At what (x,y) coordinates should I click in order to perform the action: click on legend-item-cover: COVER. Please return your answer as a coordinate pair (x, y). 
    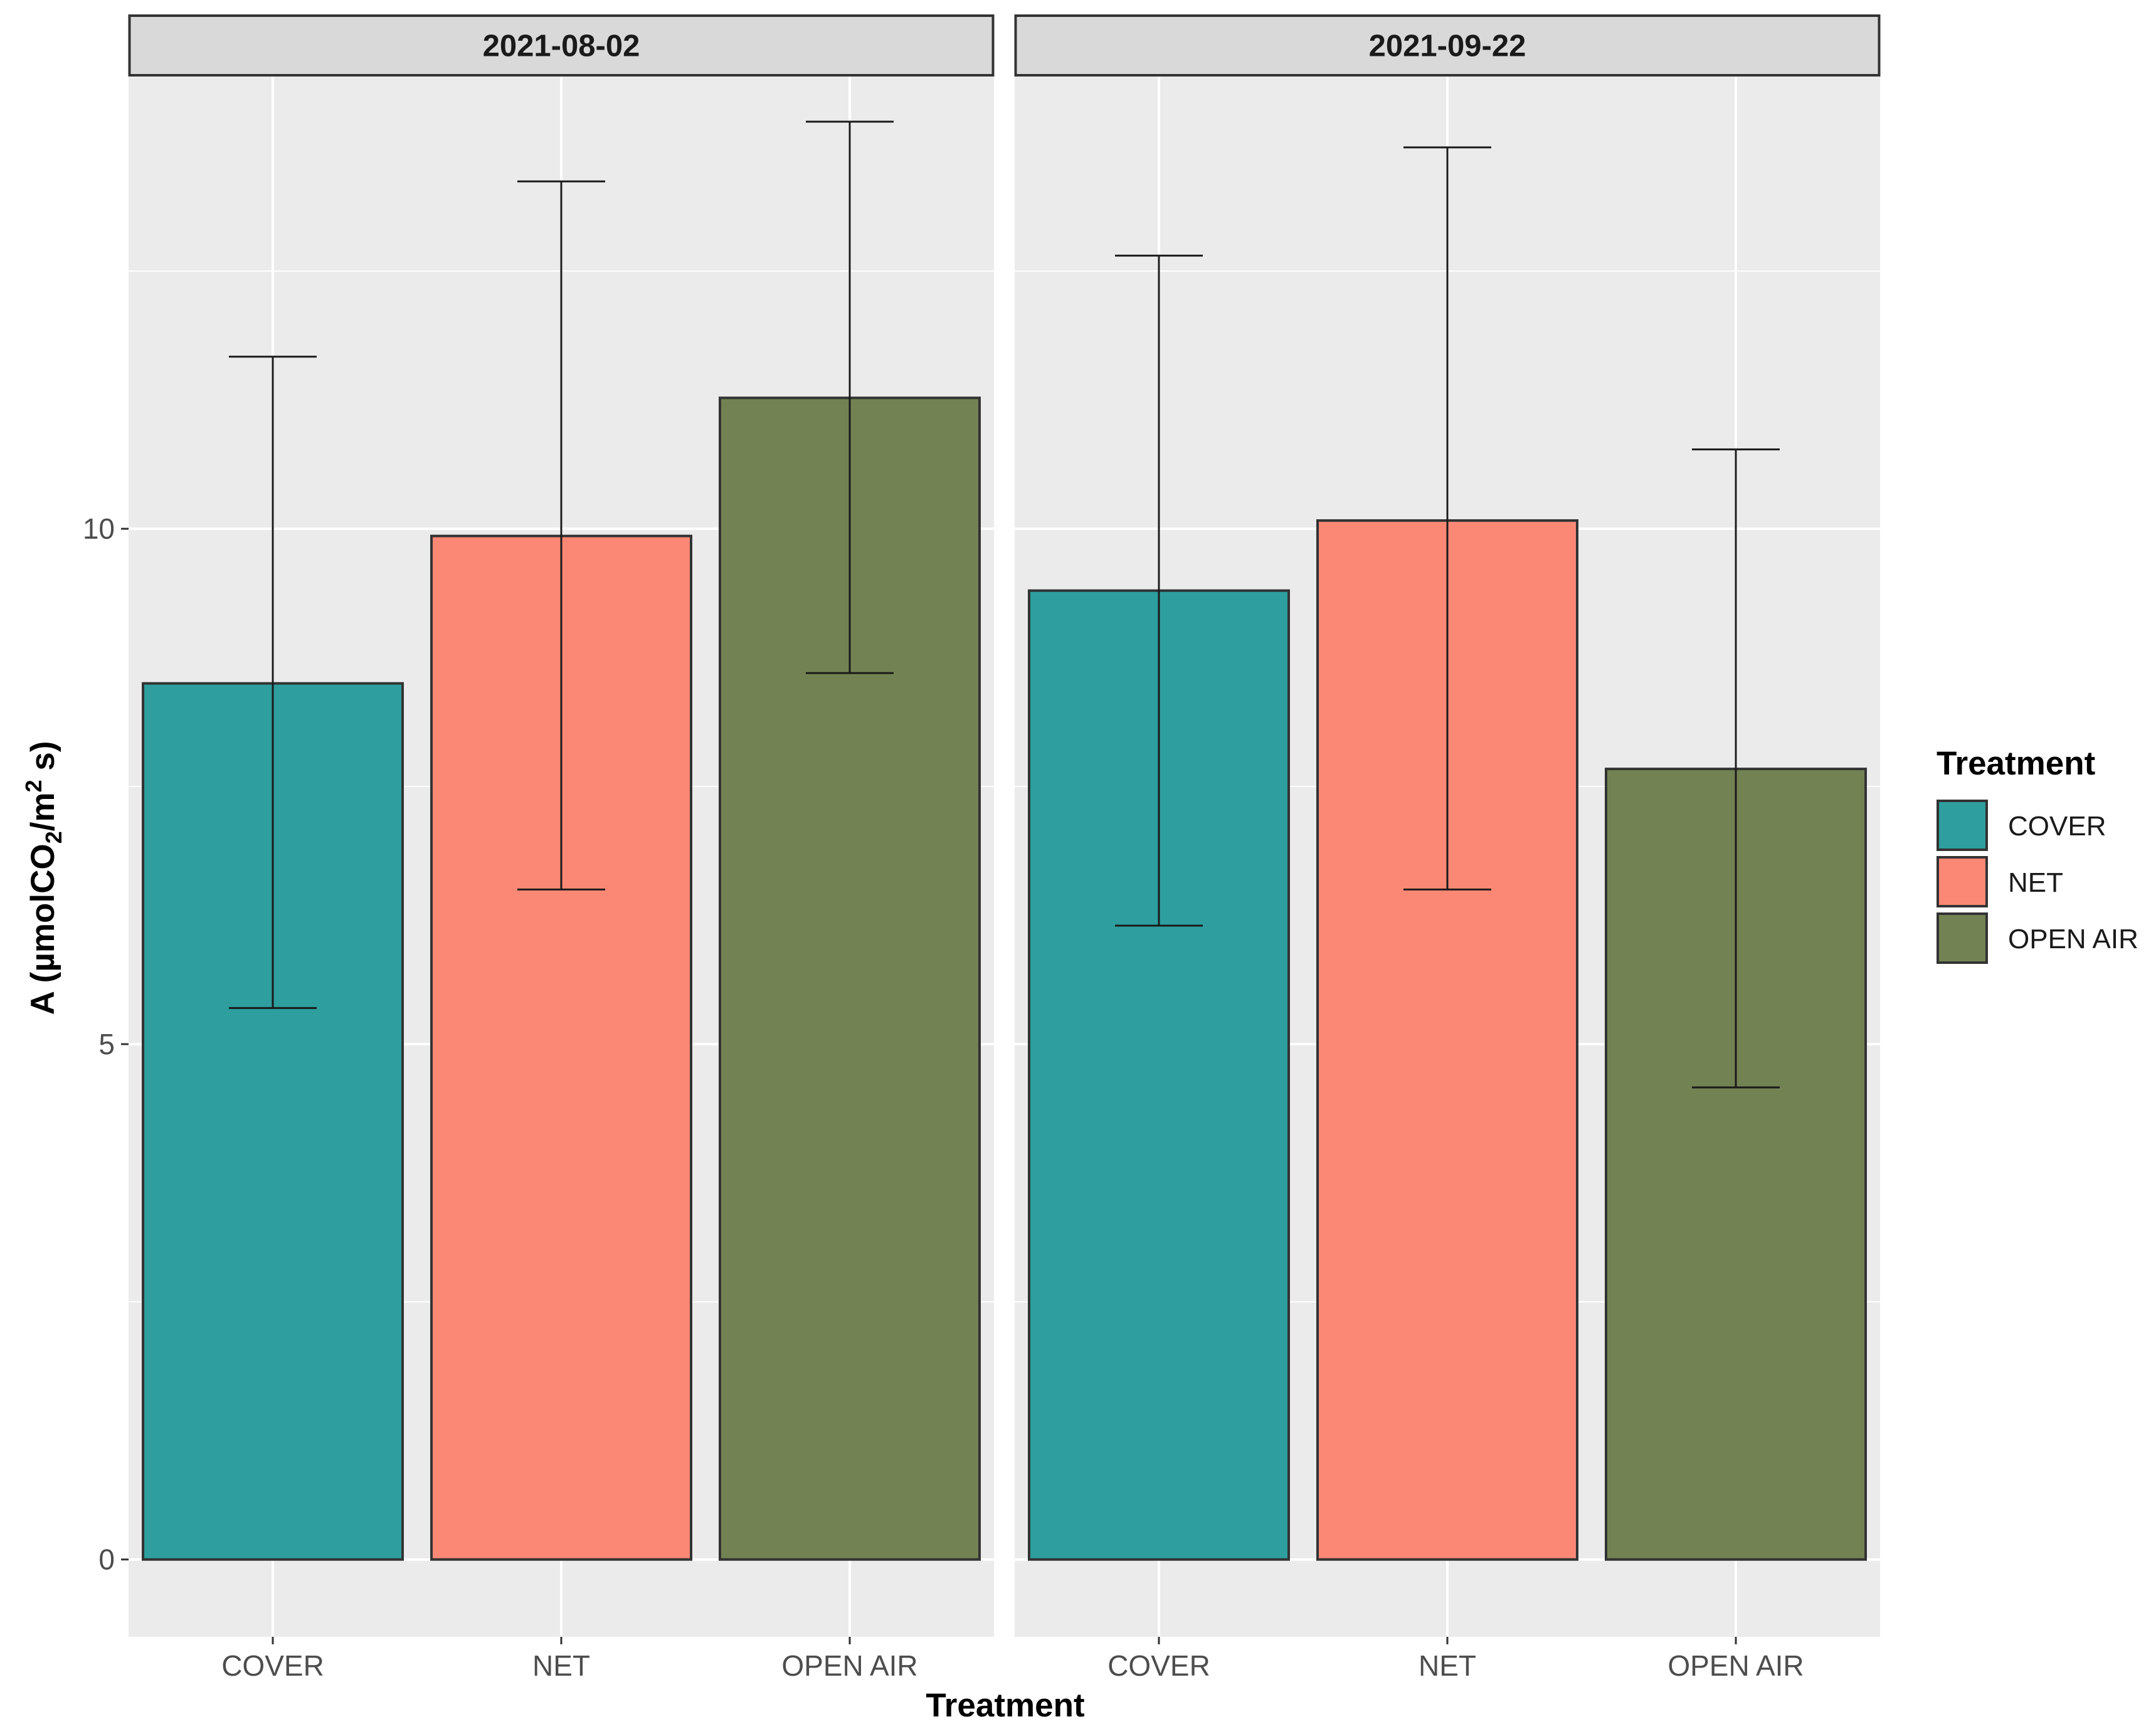
    Looking at the image, I should click on (2021, 826).